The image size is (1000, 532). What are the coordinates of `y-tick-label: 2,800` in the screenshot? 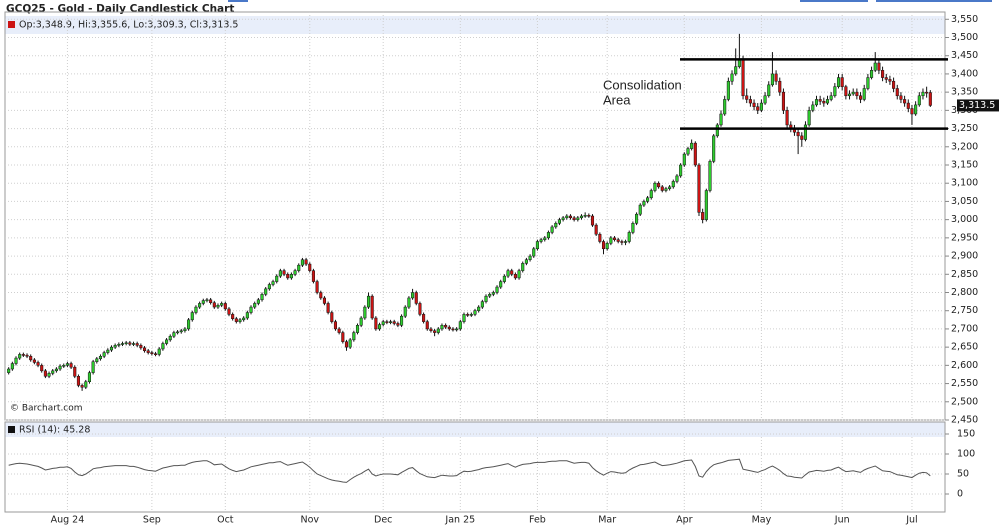 It's located at (964, 292).